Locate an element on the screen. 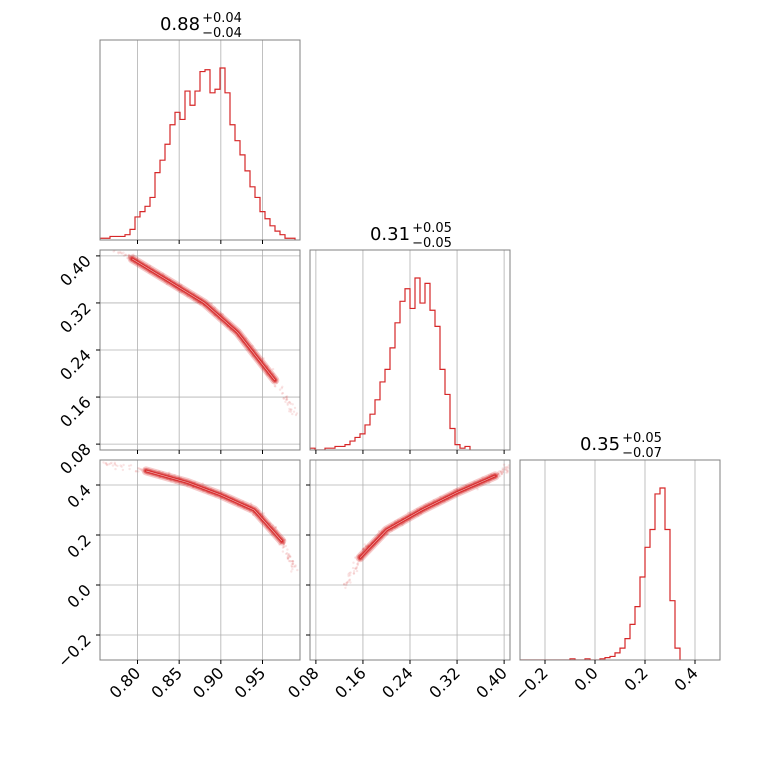 The width and height of the screenshot is (760, 764). histogram-title: 0.35 is located at coordinates (600, 444).